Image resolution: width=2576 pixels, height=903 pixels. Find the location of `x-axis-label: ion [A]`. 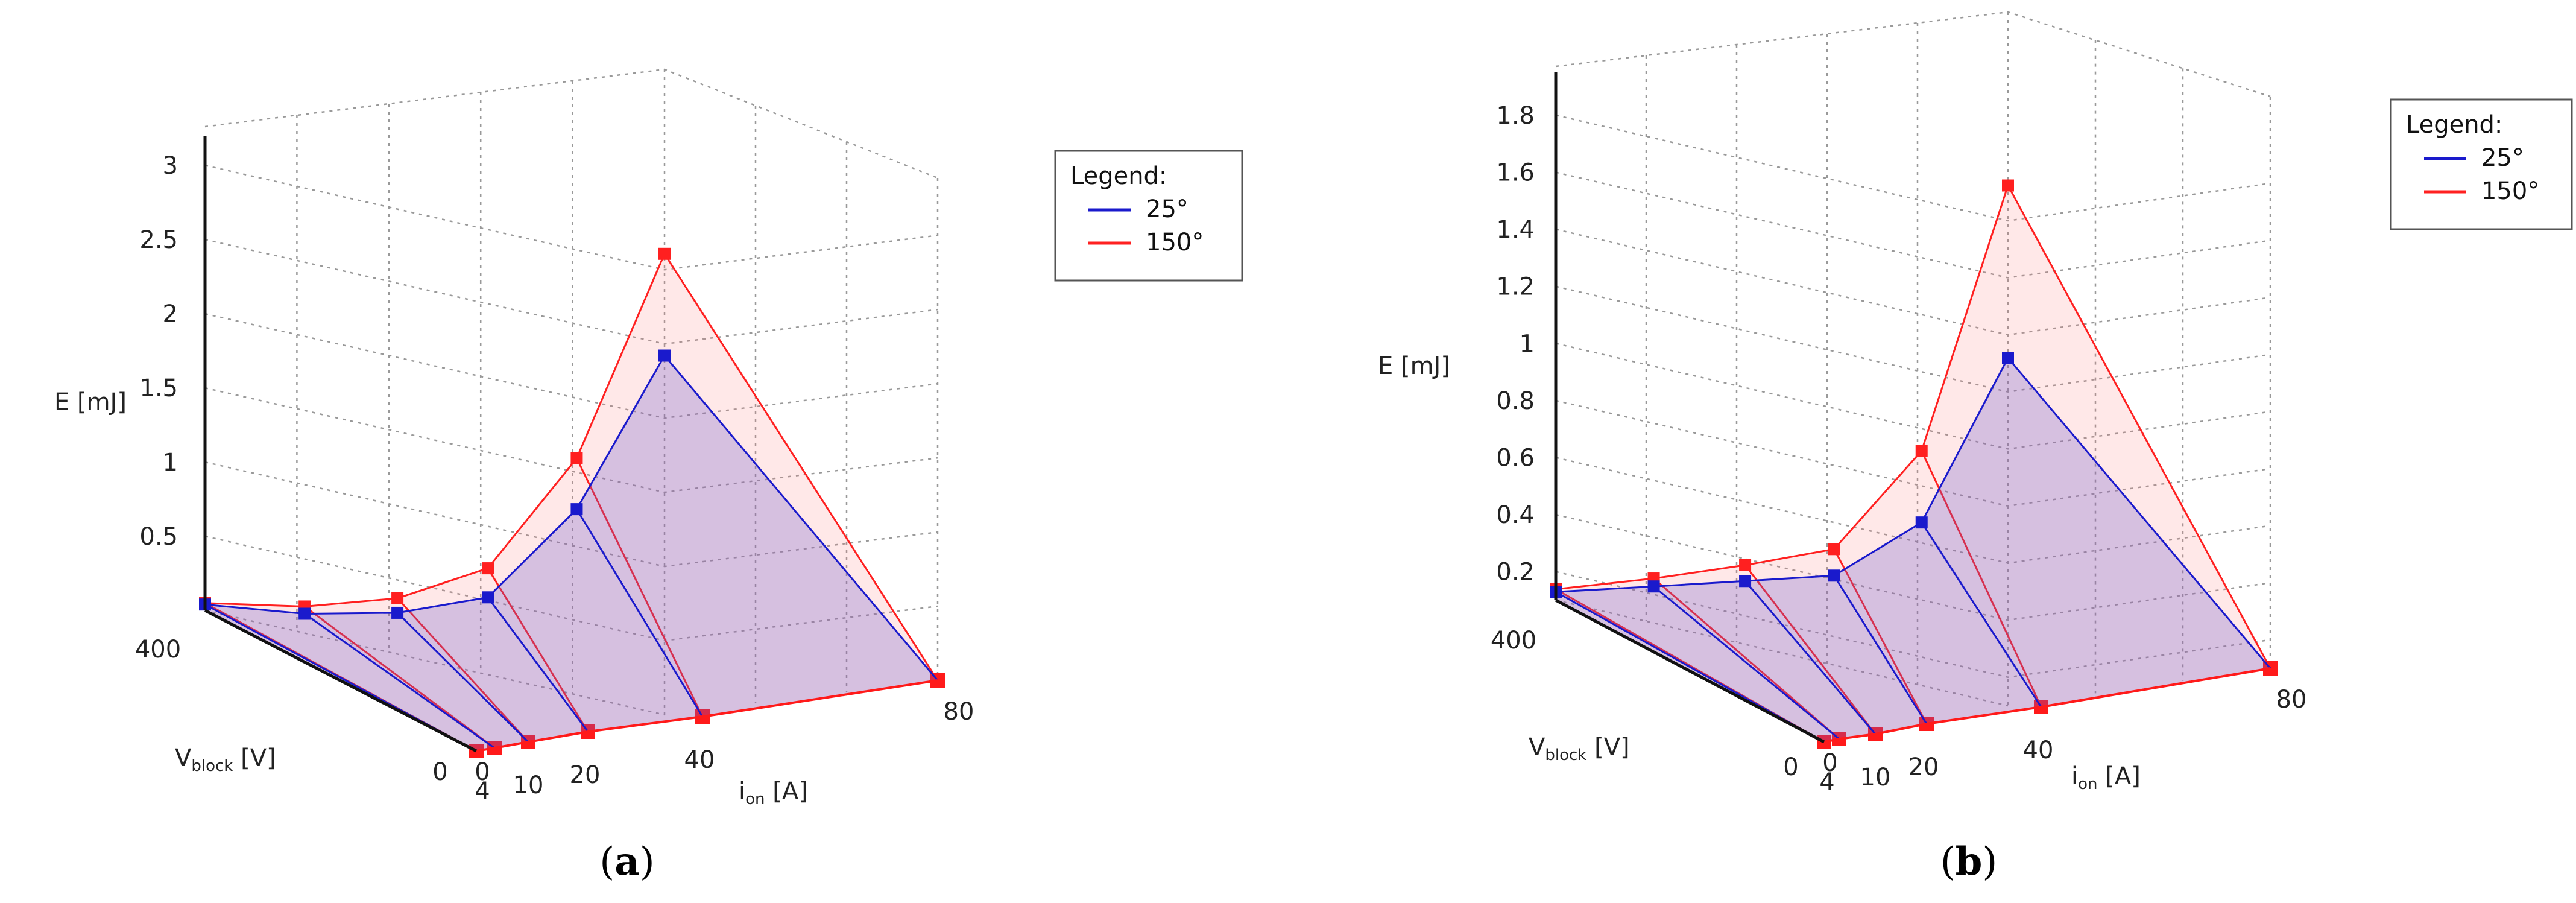

x-axis-label: ion [A] is located at coordinates (773, 793).